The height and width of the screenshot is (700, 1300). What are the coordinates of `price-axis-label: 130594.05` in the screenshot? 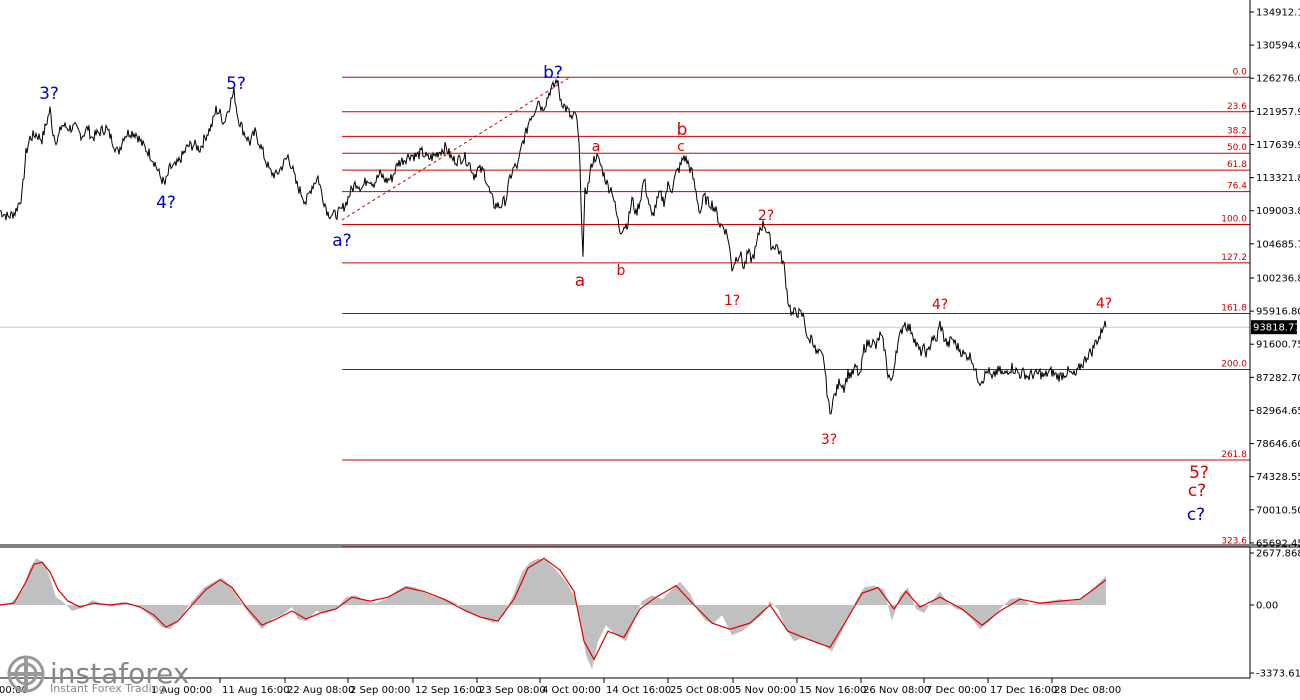 It's located at (1278, 46).